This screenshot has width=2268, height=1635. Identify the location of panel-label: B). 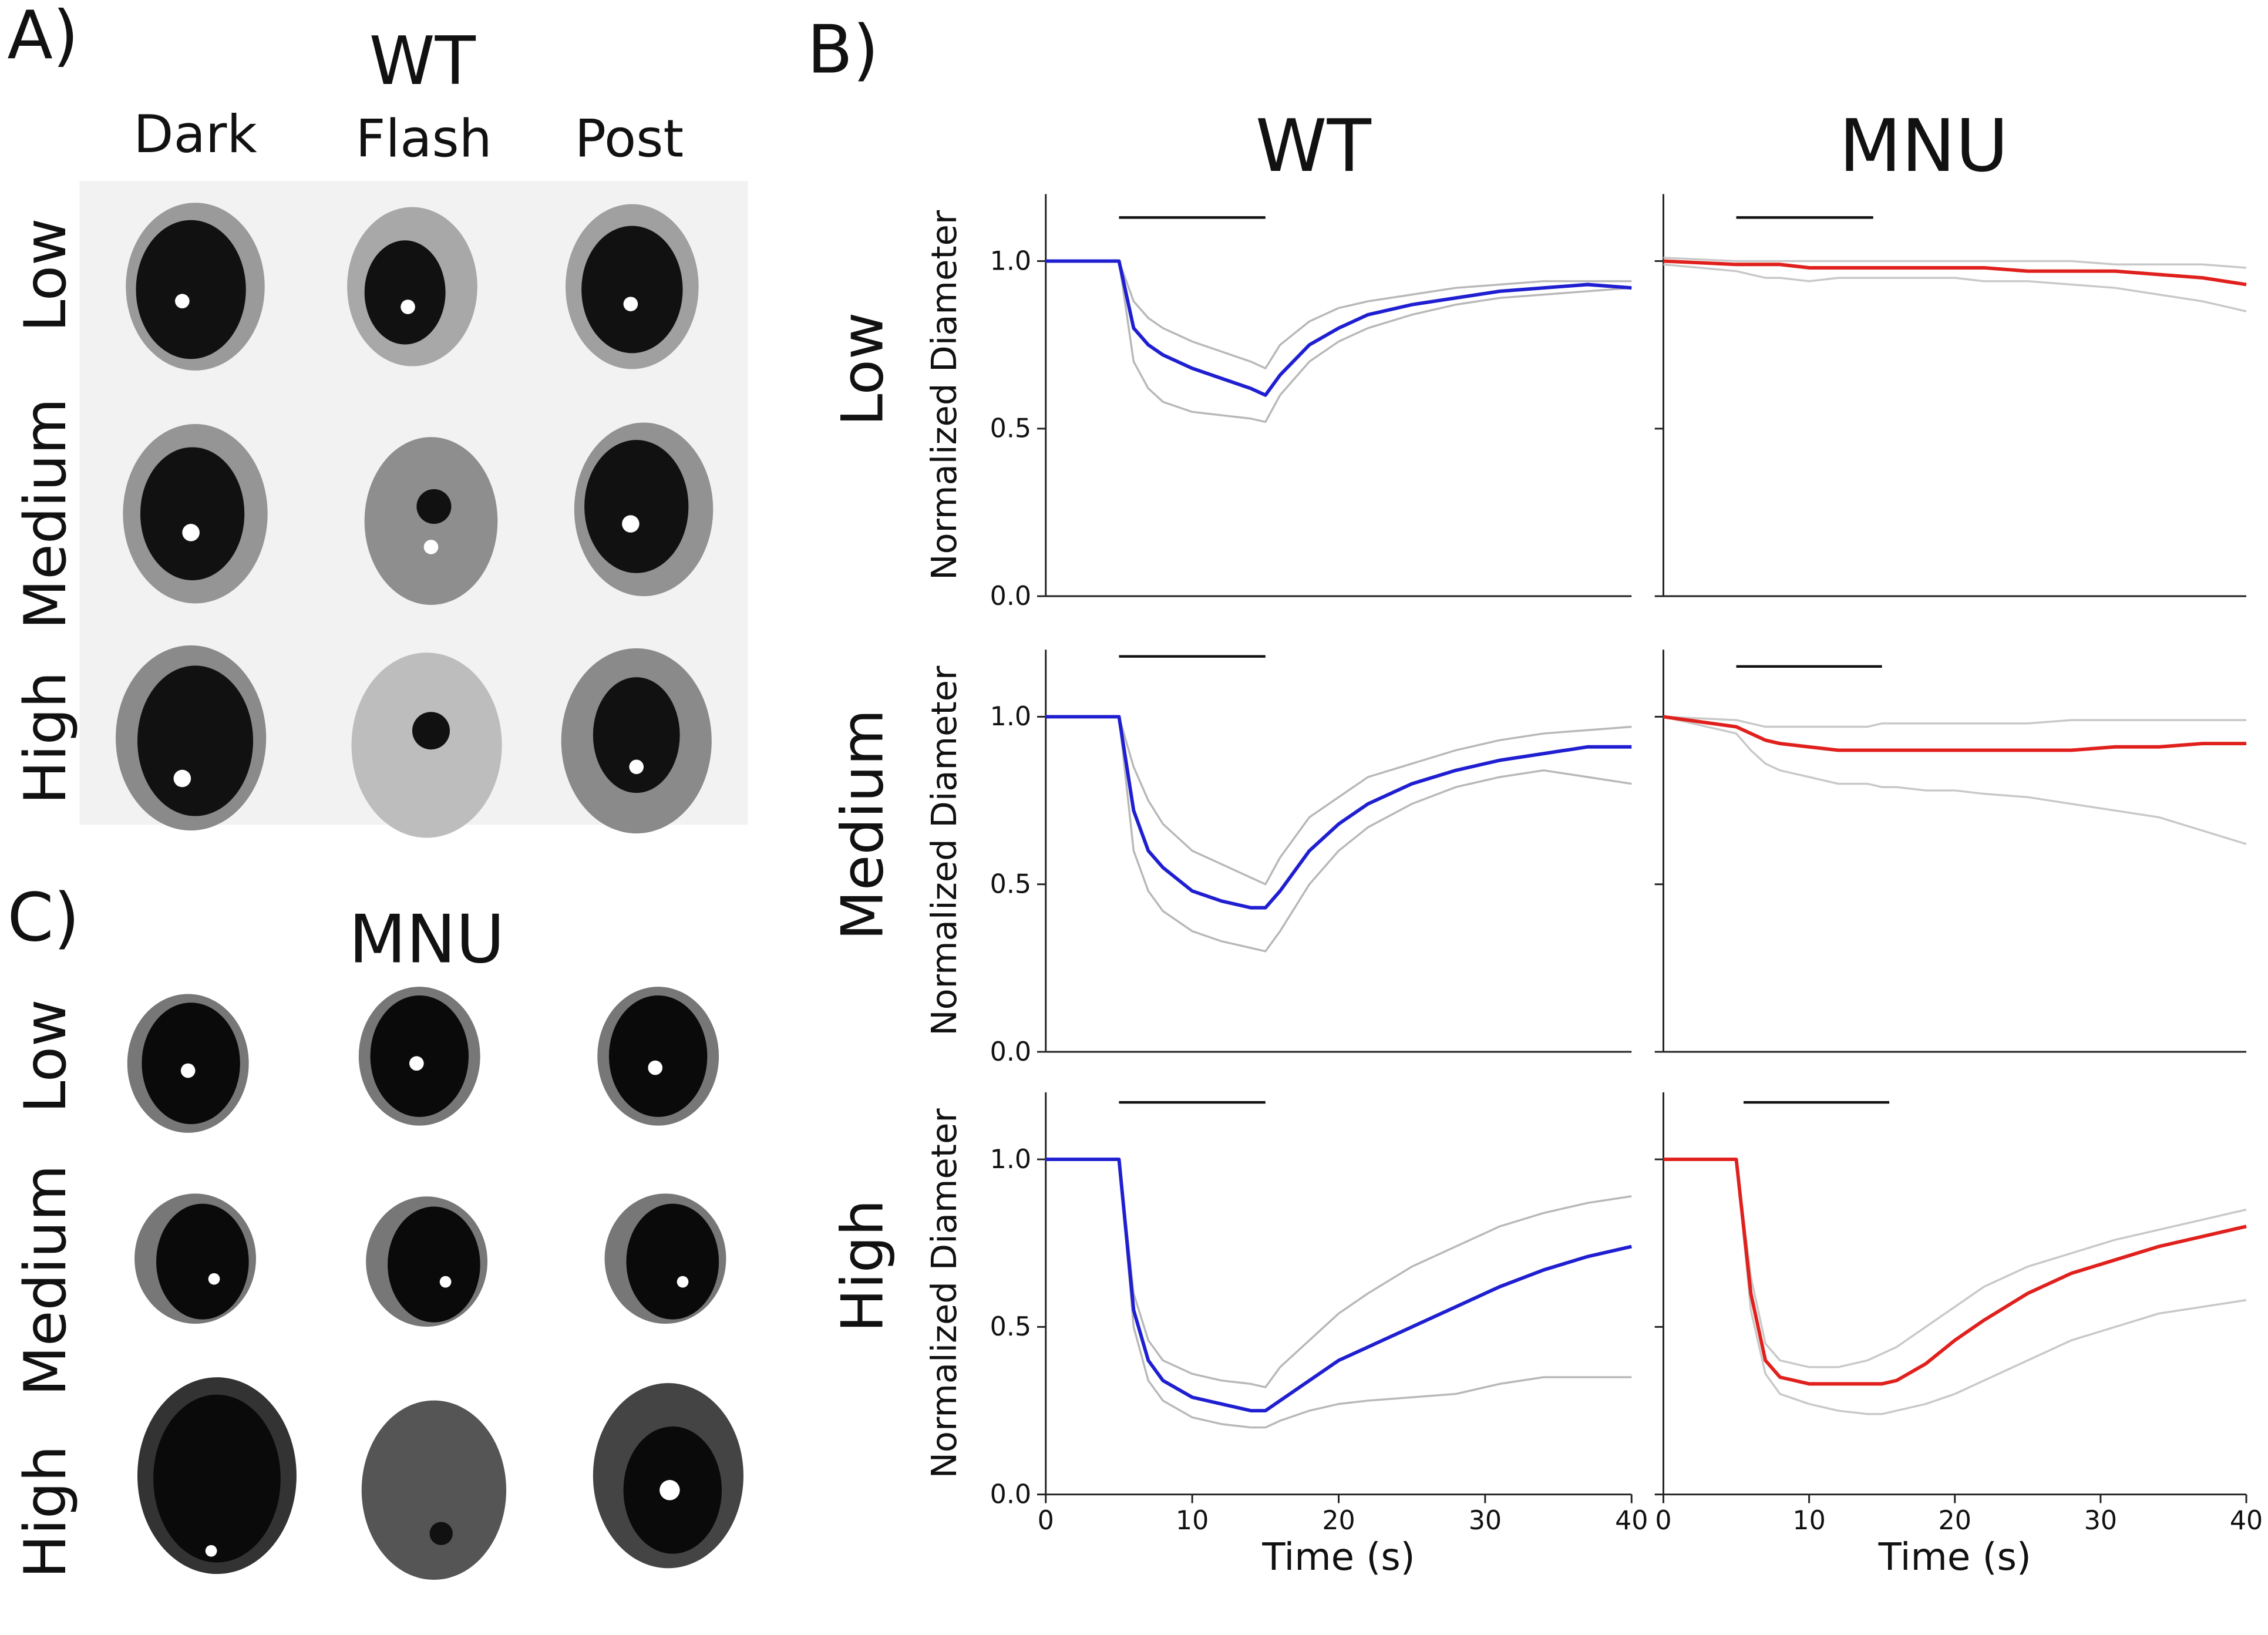
(843, 50).